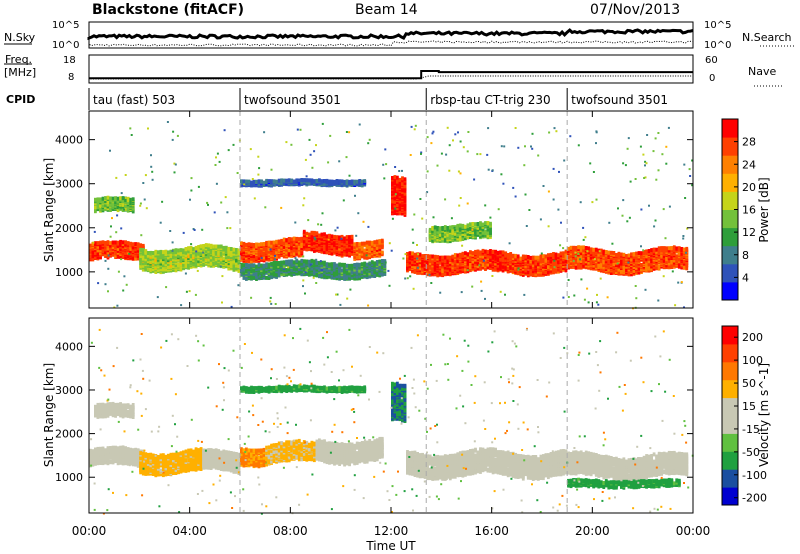 The image size is (800, 554). What do you see at coordinates (394, 70) in the screenshot?
I see `freq-panel: Freq. [MHz] 18 8 60 0 Nave` at bounding box center [394, 70].